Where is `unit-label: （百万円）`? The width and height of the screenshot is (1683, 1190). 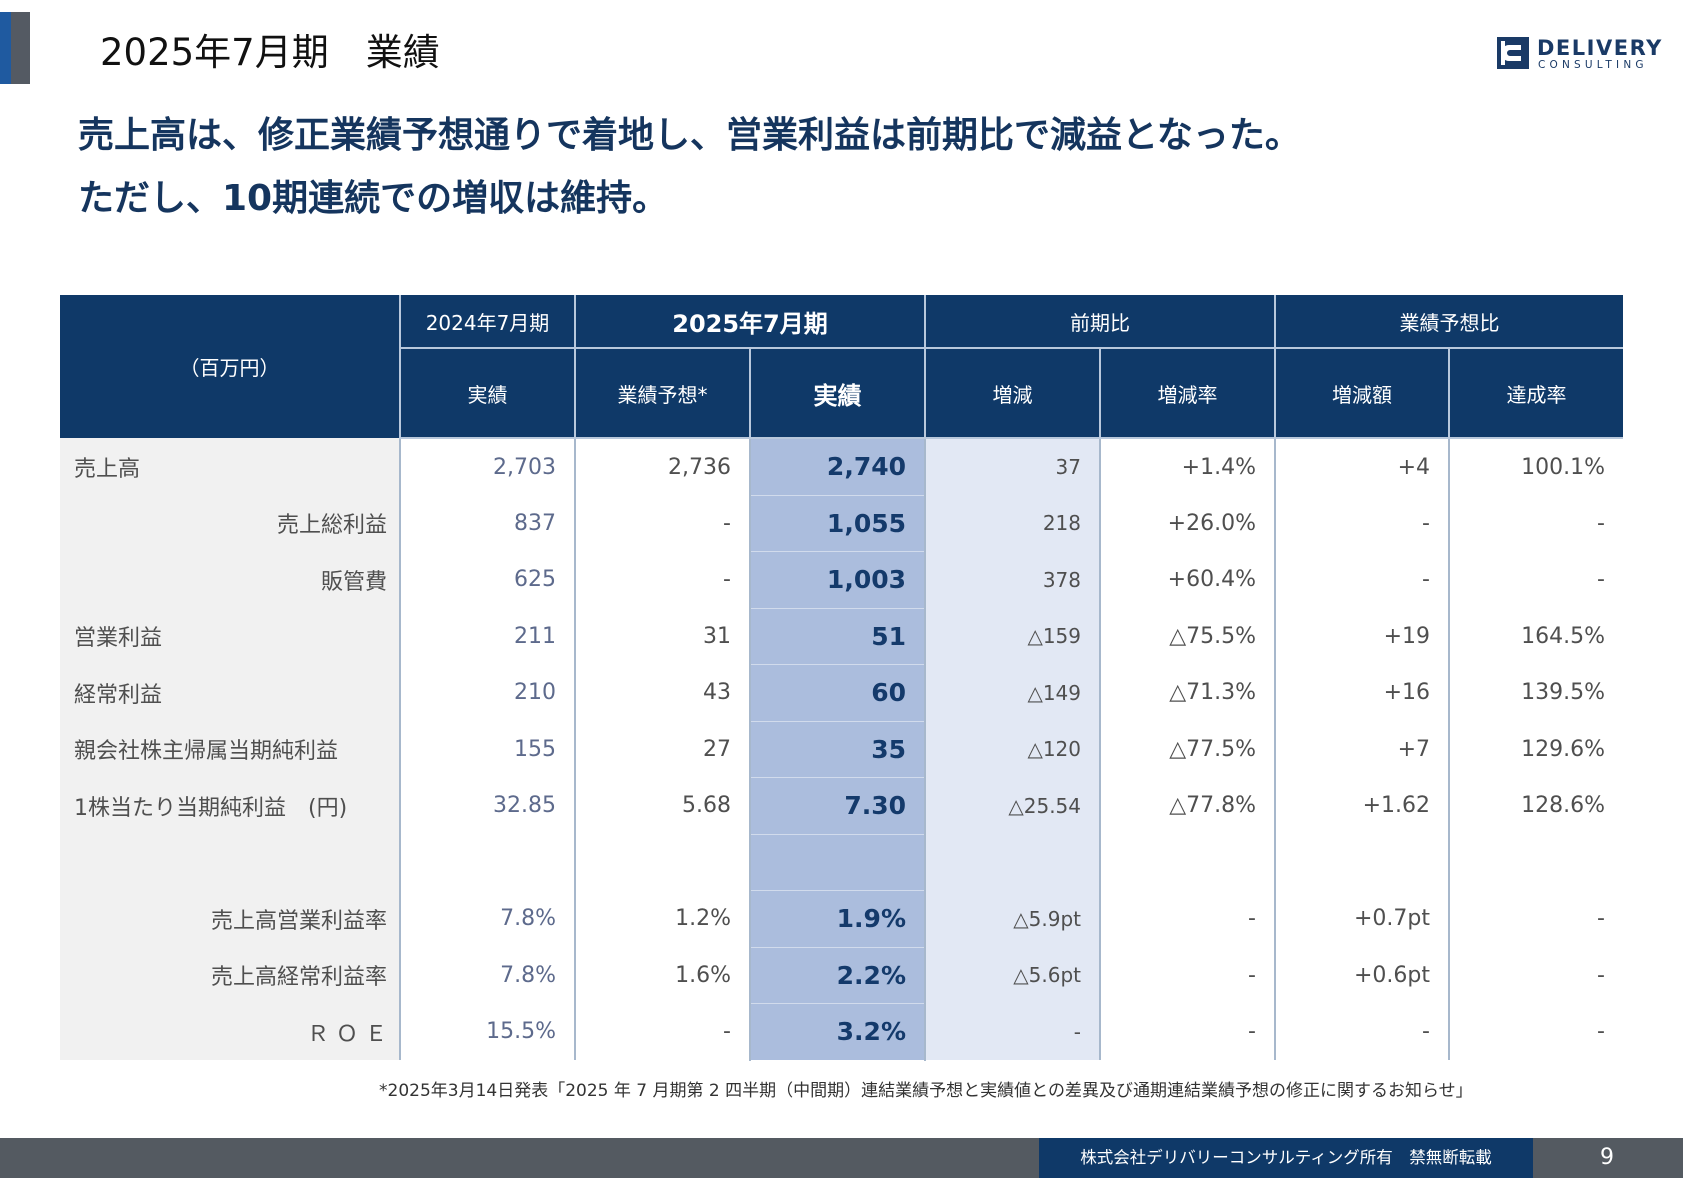
unit-label: （百万円） is located at coordinates (230, 366).